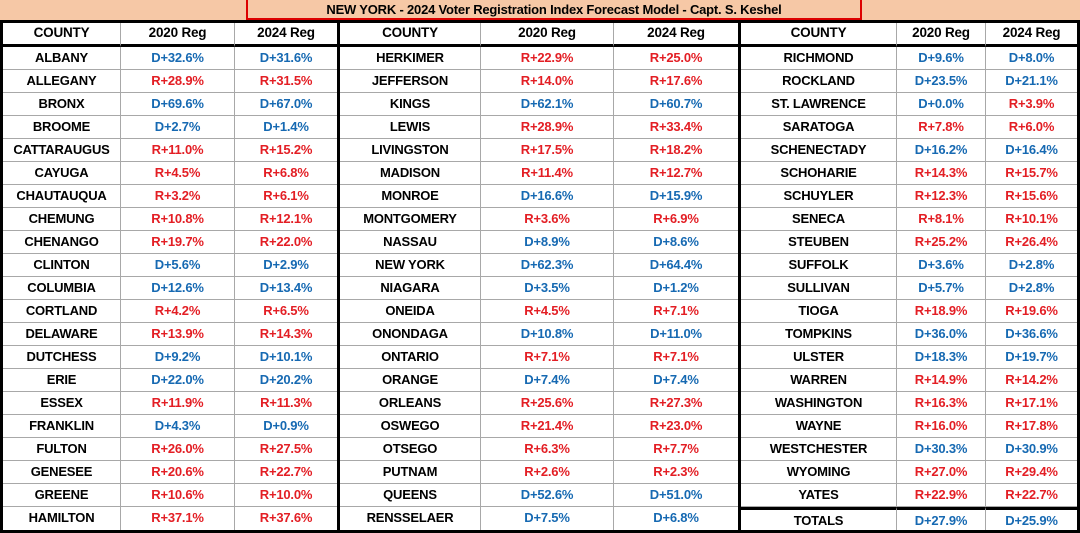 Image resolution: width=1080 pixels, height=533 pixels. I want to click on reg-2020-cell: R+18.9%, so click(941, 311).